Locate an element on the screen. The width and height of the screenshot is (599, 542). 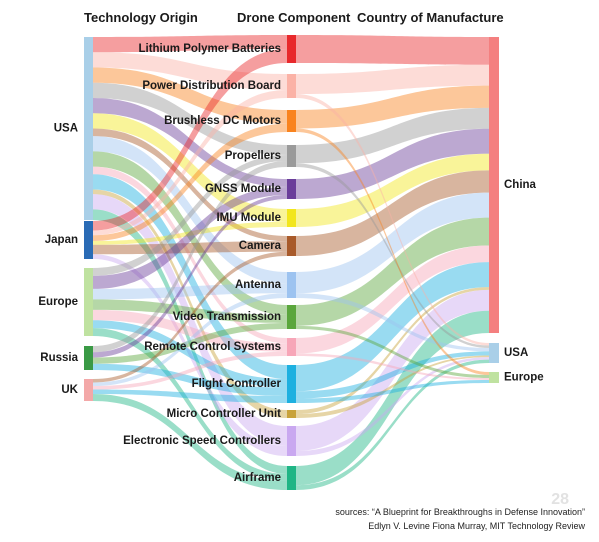
flow-usa-to-antenna is located at coordinates (190, 210).